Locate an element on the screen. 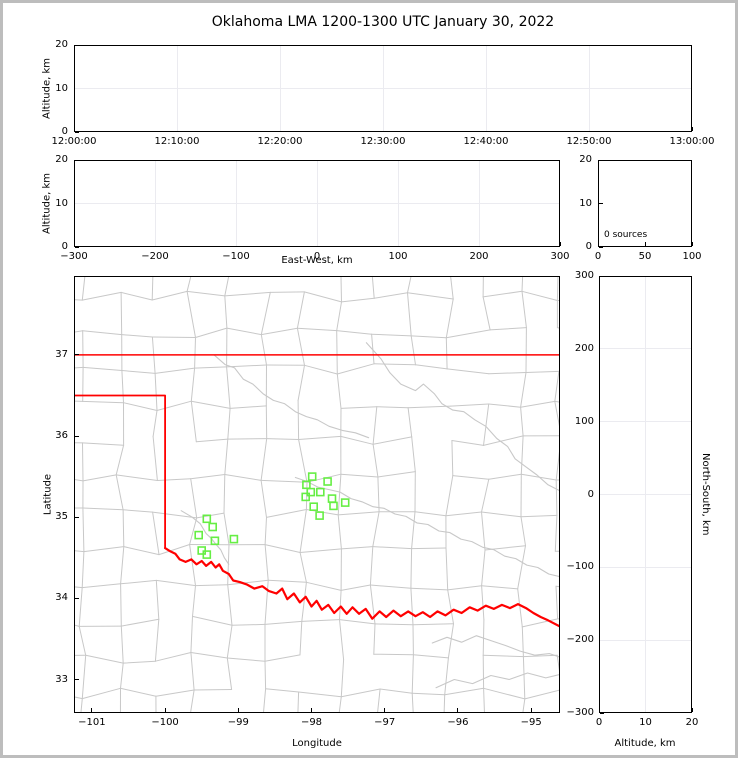 This screenshot has height=758, width=738. y-tick-label: −300 is located at coordinates (580, 712).